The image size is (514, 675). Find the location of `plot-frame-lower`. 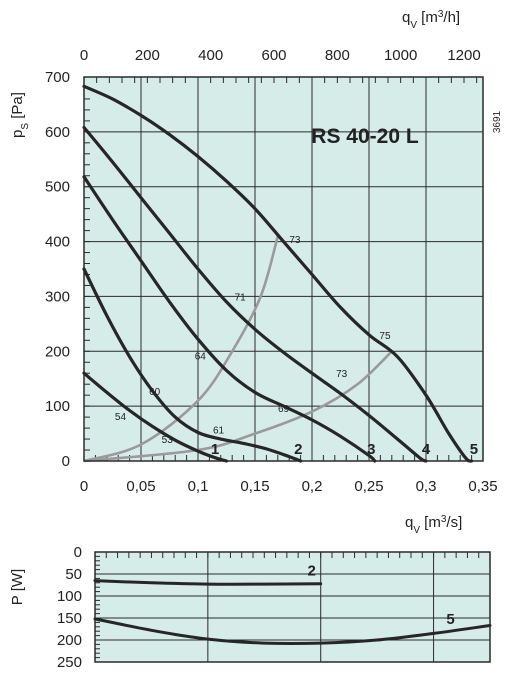

plot-frame-lower is located at coordinates (292, 607).